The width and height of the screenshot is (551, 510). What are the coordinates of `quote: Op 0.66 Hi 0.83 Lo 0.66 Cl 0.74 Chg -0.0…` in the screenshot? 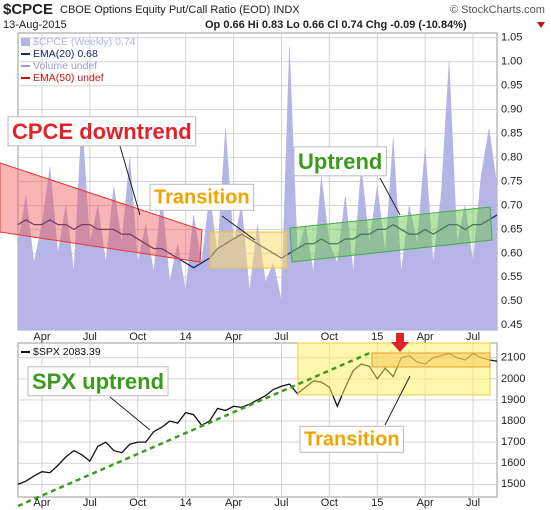 It's located at (336, 25).